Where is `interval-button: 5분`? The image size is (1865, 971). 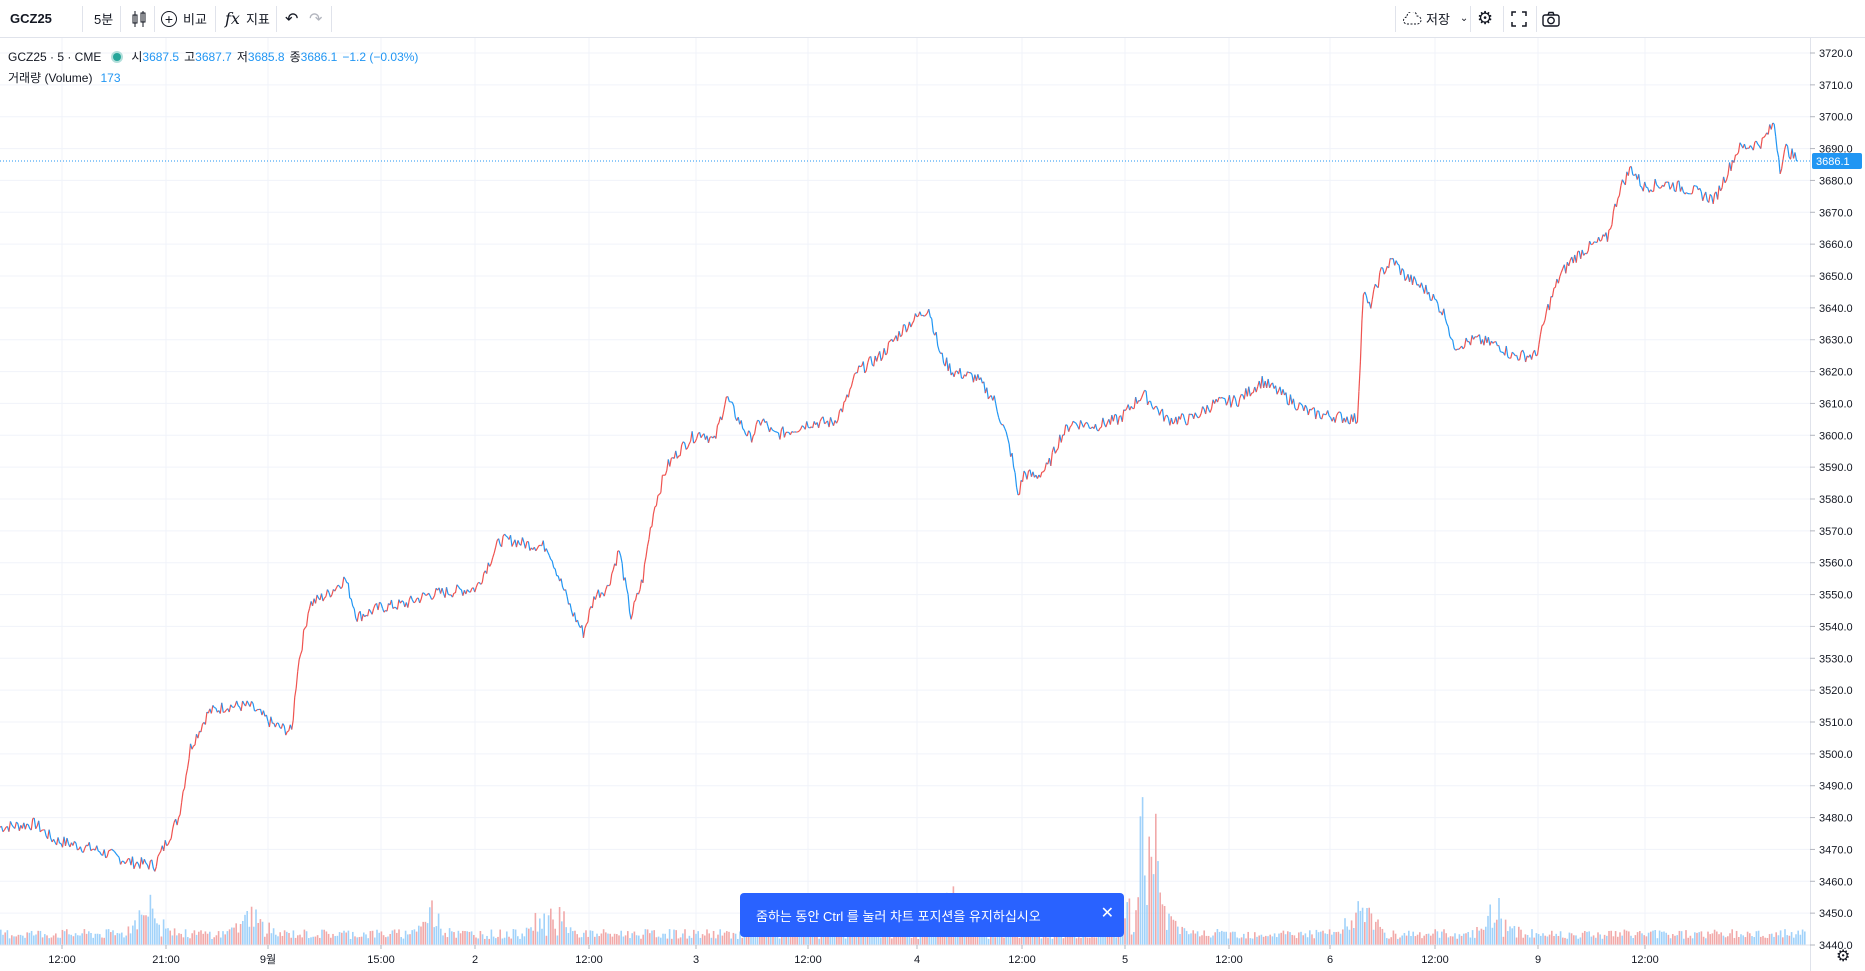 interval-button: 5분 is located at coordinates (104, 19).